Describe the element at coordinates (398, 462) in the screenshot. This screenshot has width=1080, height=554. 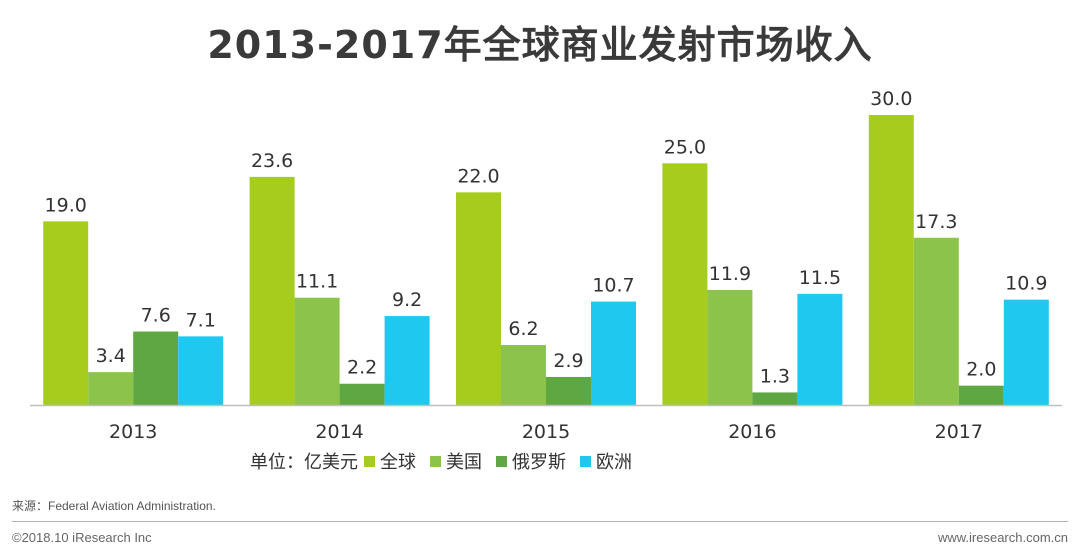
I see `legend-label: 全球` at that location.